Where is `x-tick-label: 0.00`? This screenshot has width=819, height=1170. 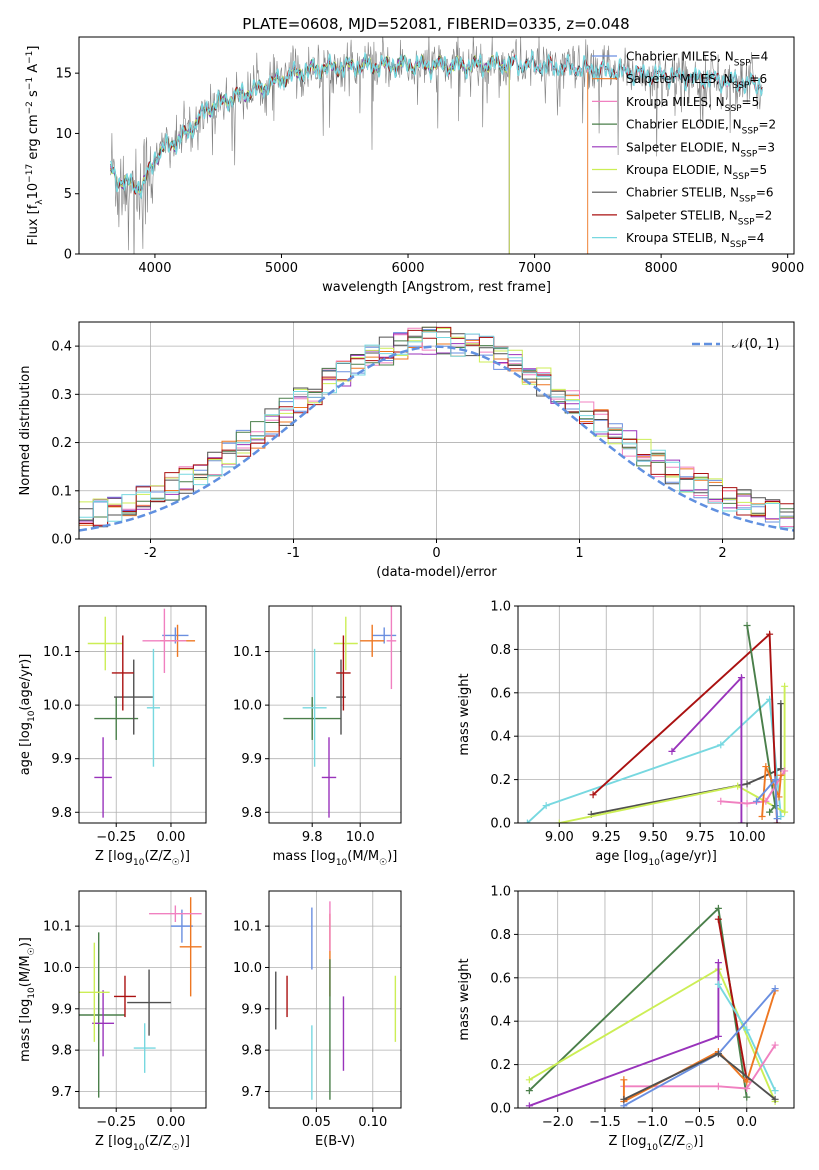 x-tick-label: 0.00 is located at coordinates (170, 837).